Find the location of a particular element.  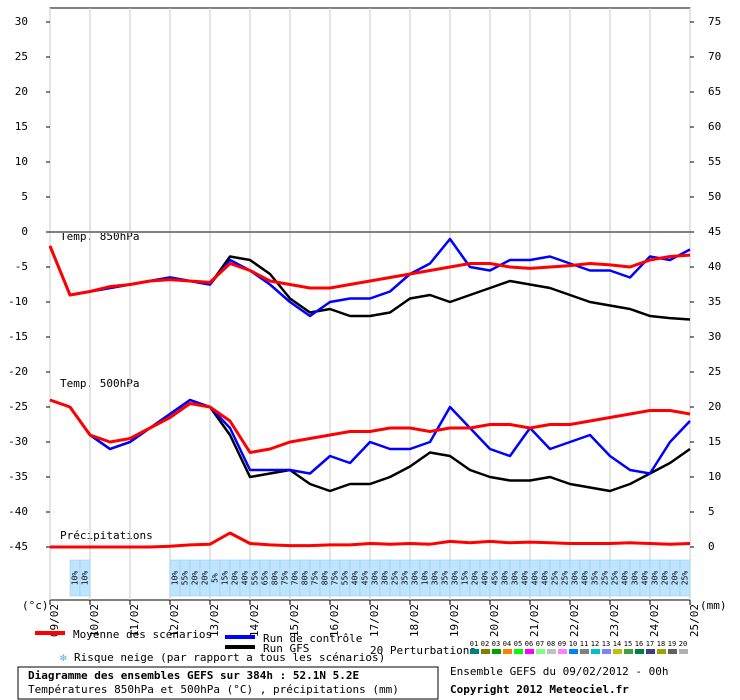

y-tick-label: -25 is located at coordinates (18, 406).